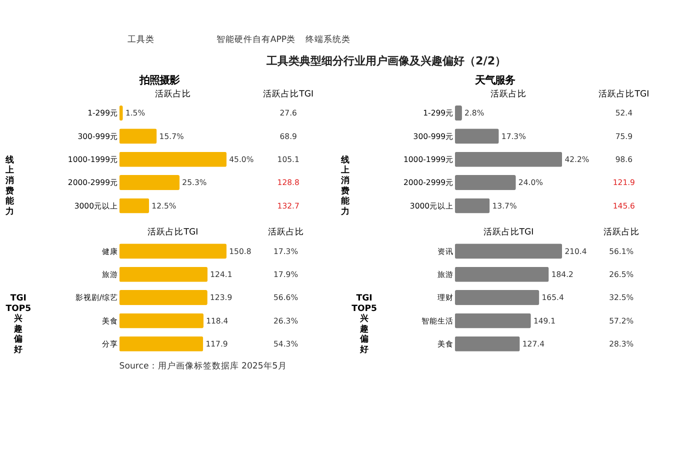 The width and height of the screenshot is (690, 454). Describe the element at coordinates (286, 343) in the screenshot. I see `data-label: 54.3%` at that location.